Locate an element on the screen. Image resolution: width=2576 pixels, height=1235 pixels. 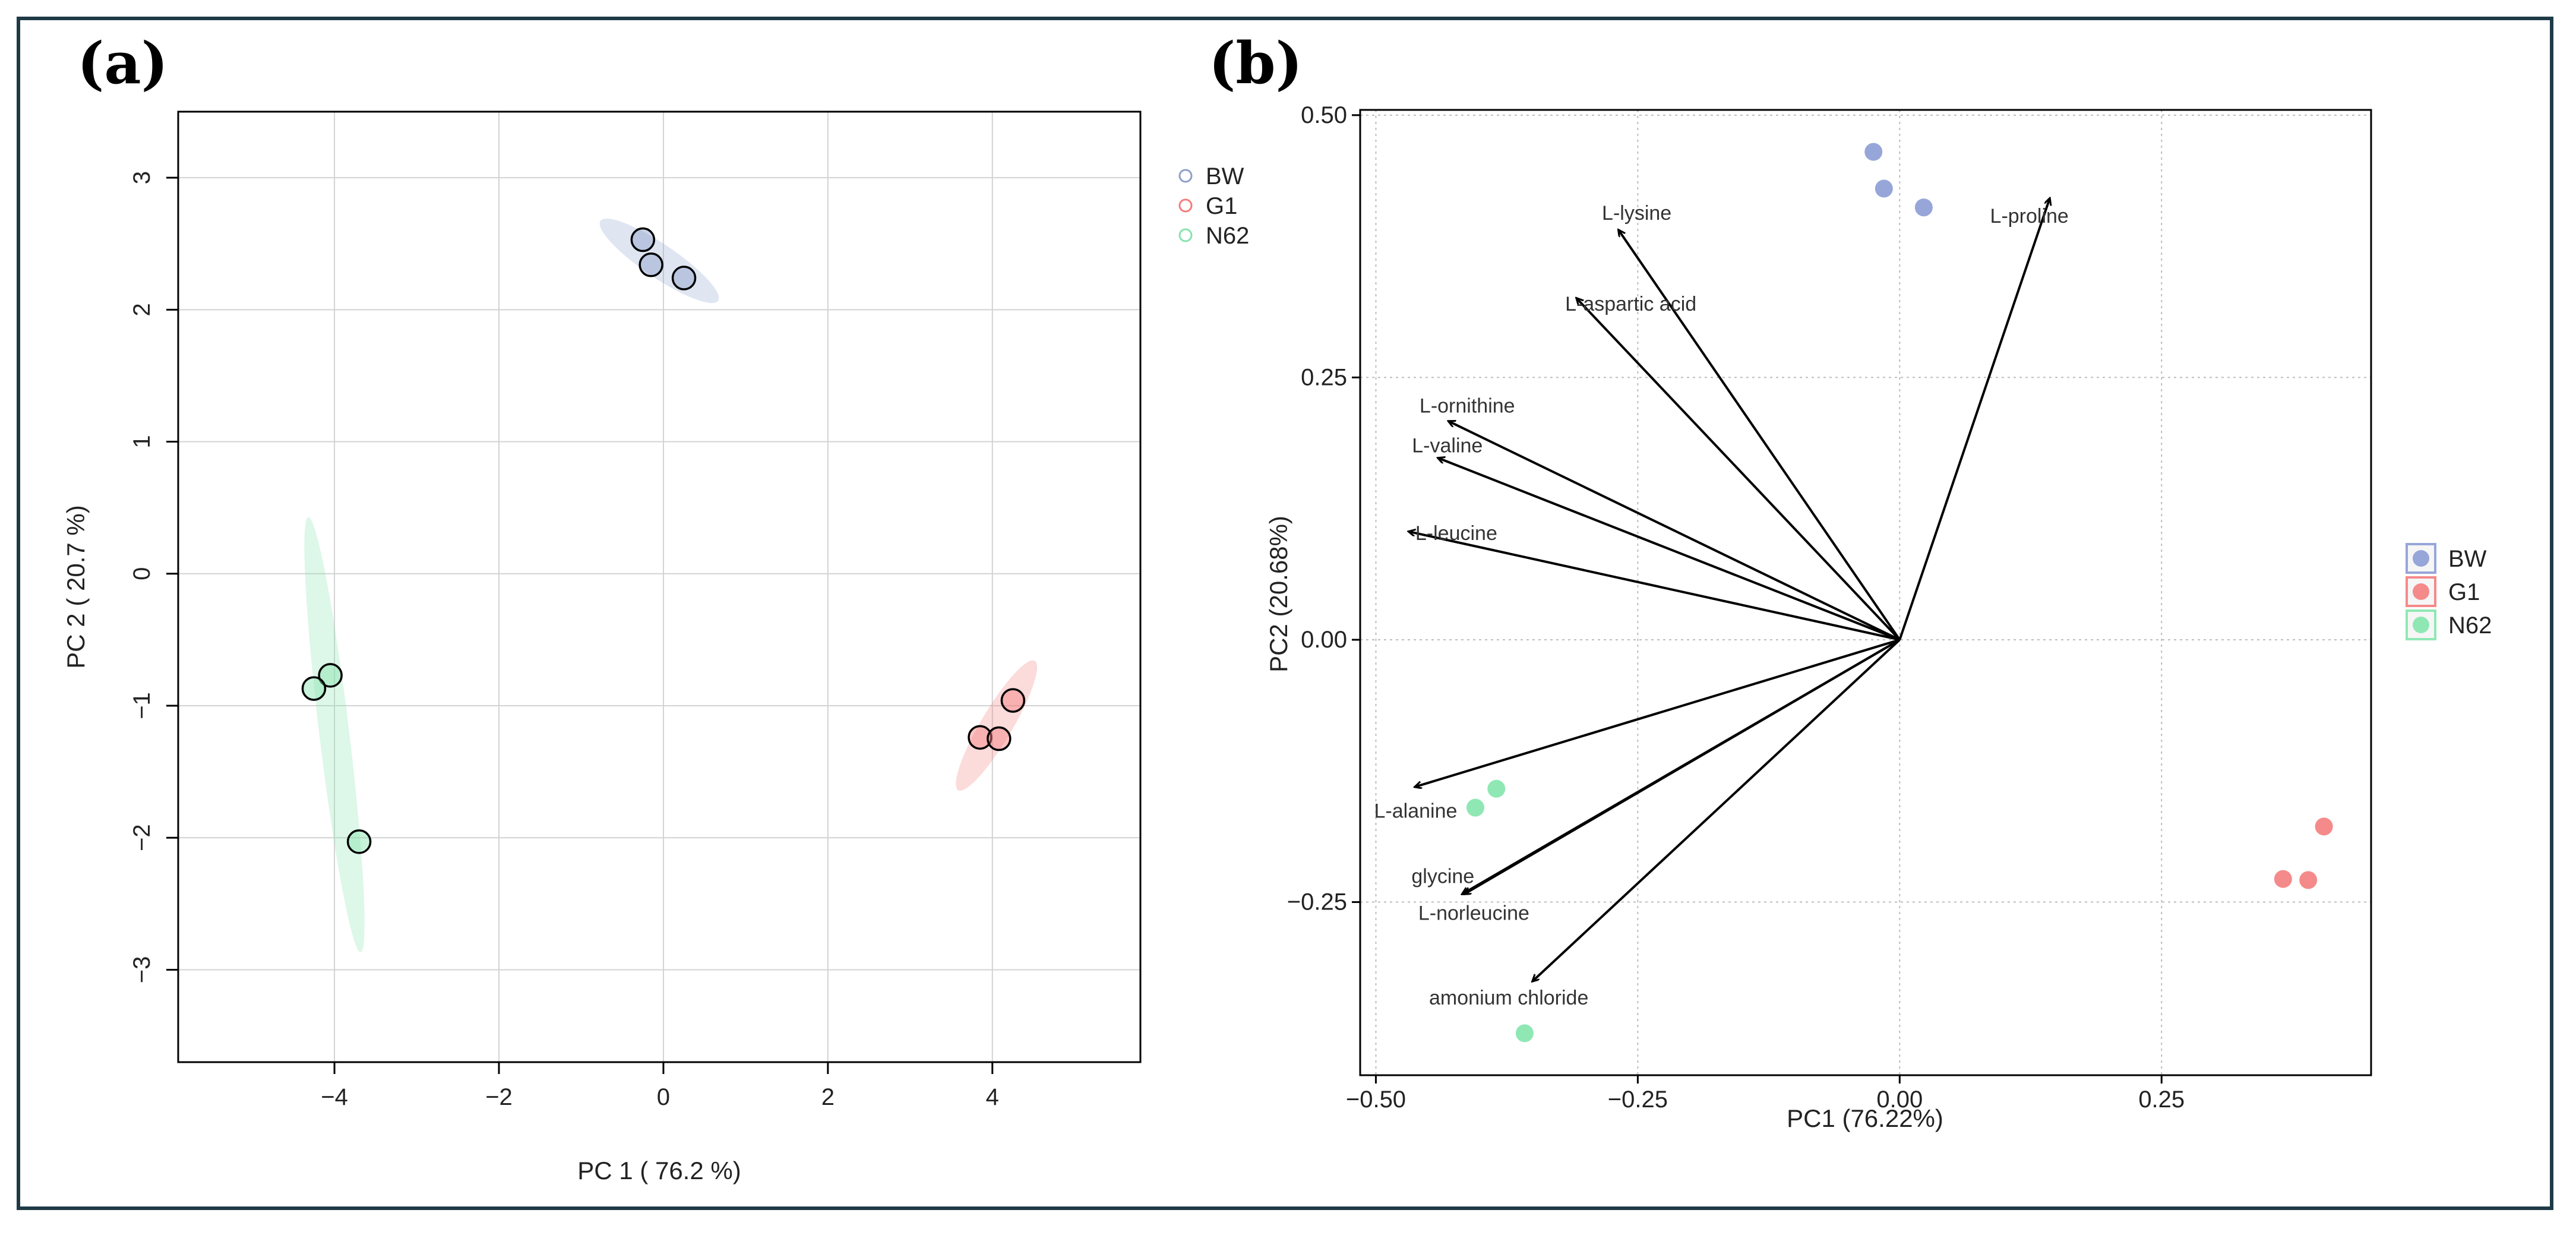
y-tick-label: 0 is located at coordinates (142, 573).